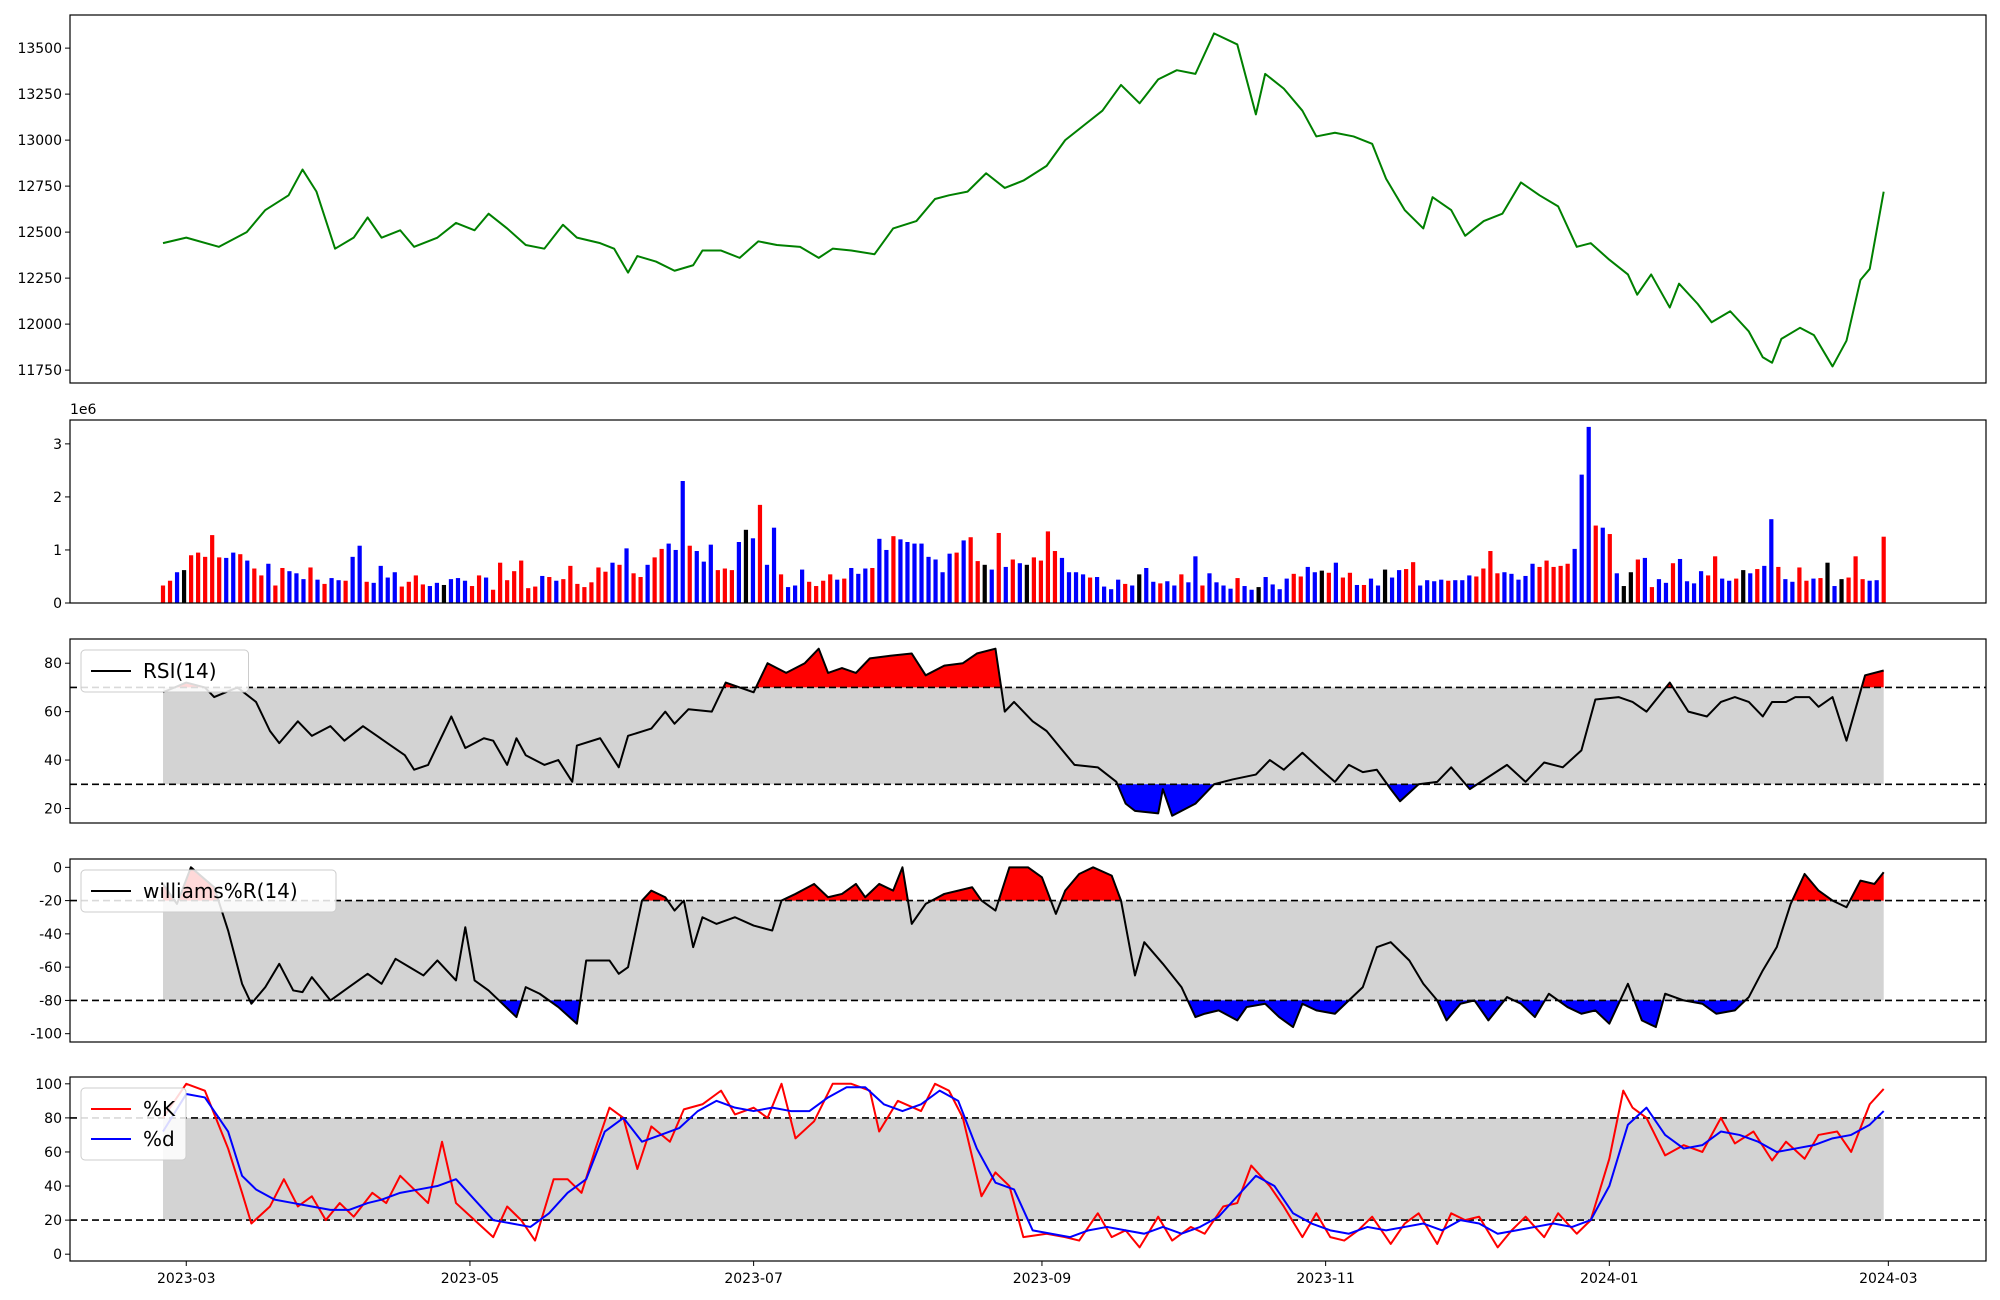  Describe the element at coordinates (1609, 1279) in the screenshot. I see `x-tick-label: 2024-01` at that location.